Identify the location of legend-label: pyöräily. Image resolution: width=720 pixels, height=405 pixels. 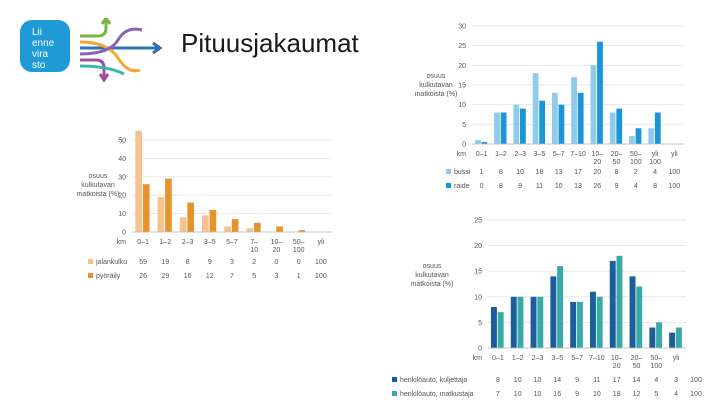
(108, 276).